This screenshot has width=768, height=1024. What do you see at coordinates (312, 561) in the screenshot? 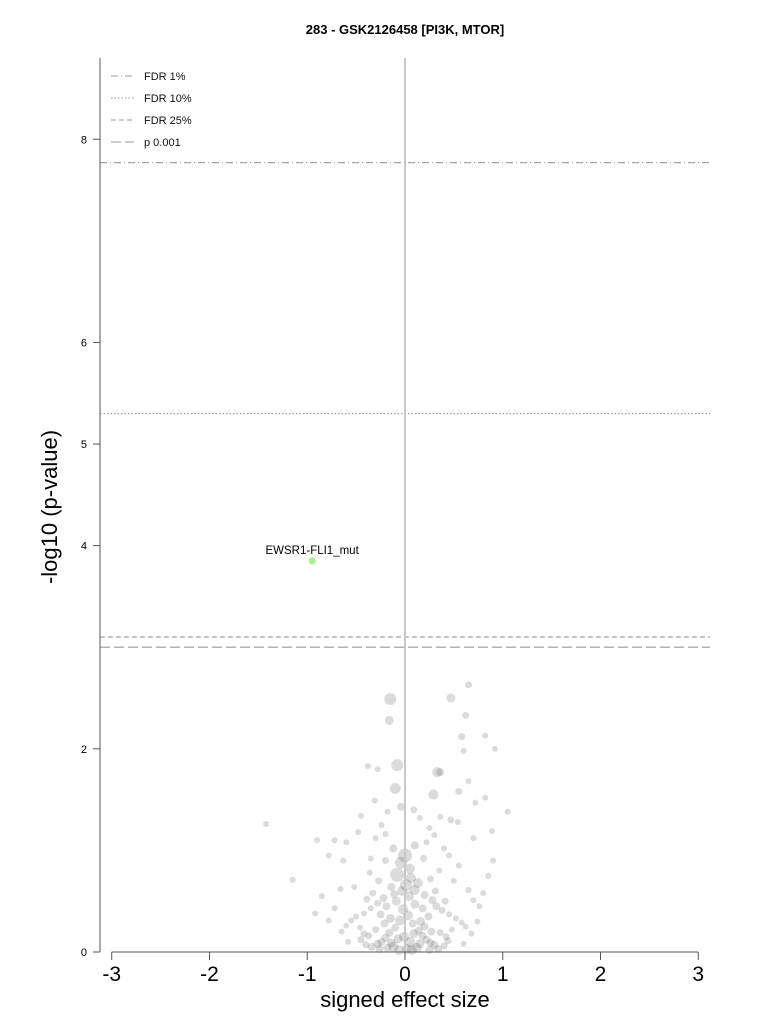
I see `highlighted-point` at bounding box center [312, 561].